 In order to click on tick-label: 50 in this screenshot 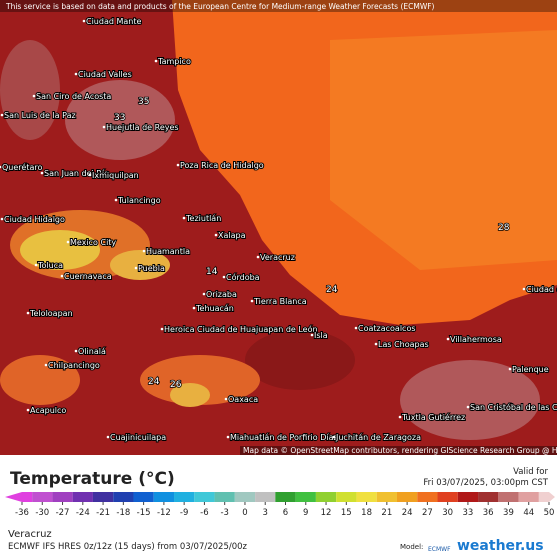, I will do `click(549, 513)`.